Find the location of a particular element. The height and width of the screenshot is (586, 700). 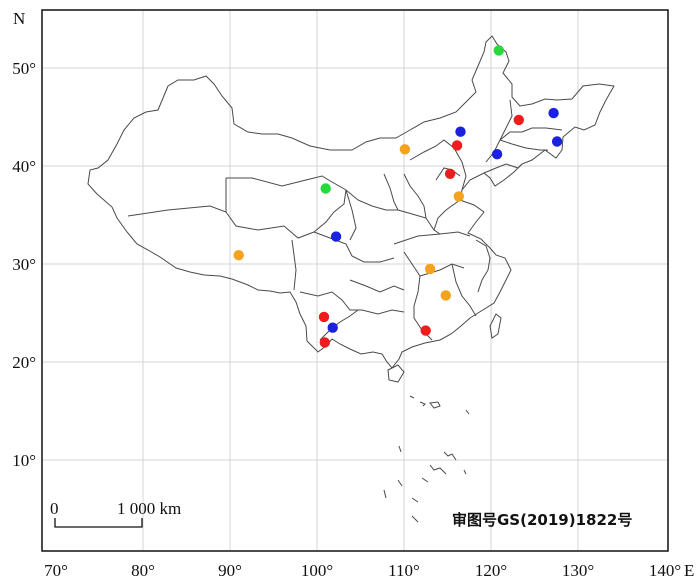

y-tick-label: 20° is located at coordinates (24, 362).